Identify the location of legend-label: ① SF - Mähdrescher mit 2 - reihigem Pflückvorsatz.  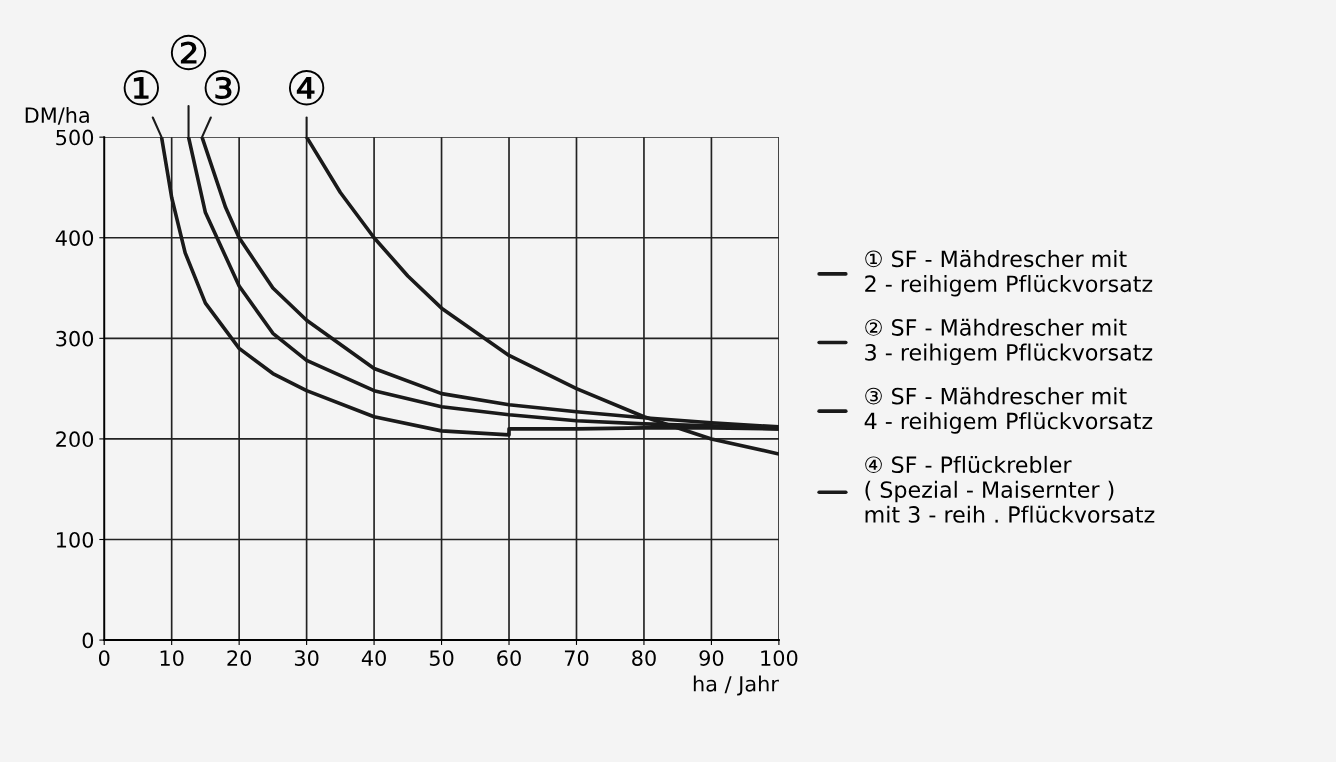
(1009, 273).